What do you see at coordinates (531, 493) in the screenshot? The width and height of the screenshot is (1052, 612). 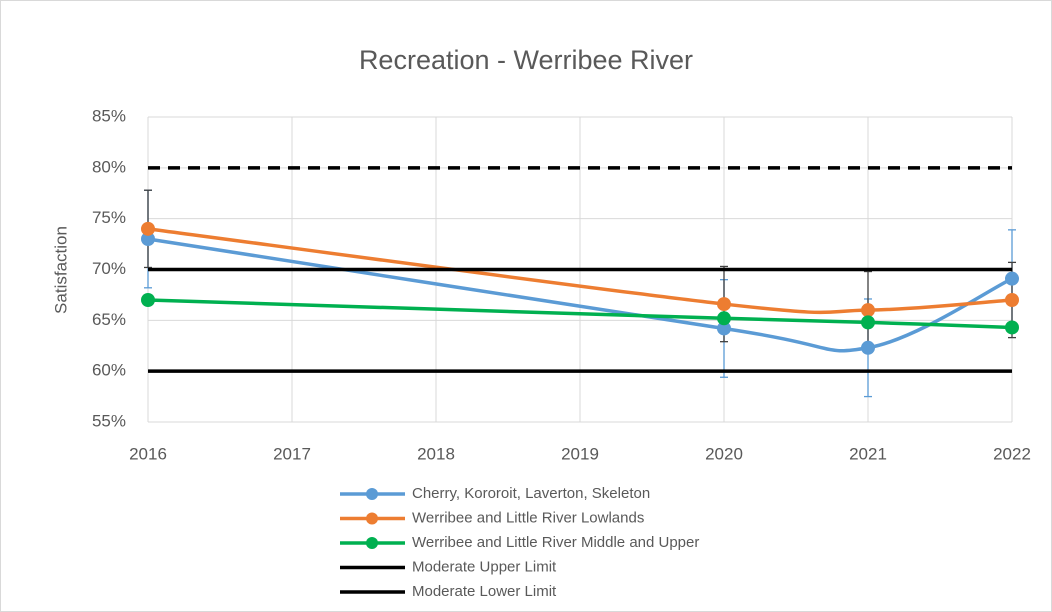 I see `legend-label: Cherry, Kororoit, Laverton, Skeleton` at bounding box center [531, 493].